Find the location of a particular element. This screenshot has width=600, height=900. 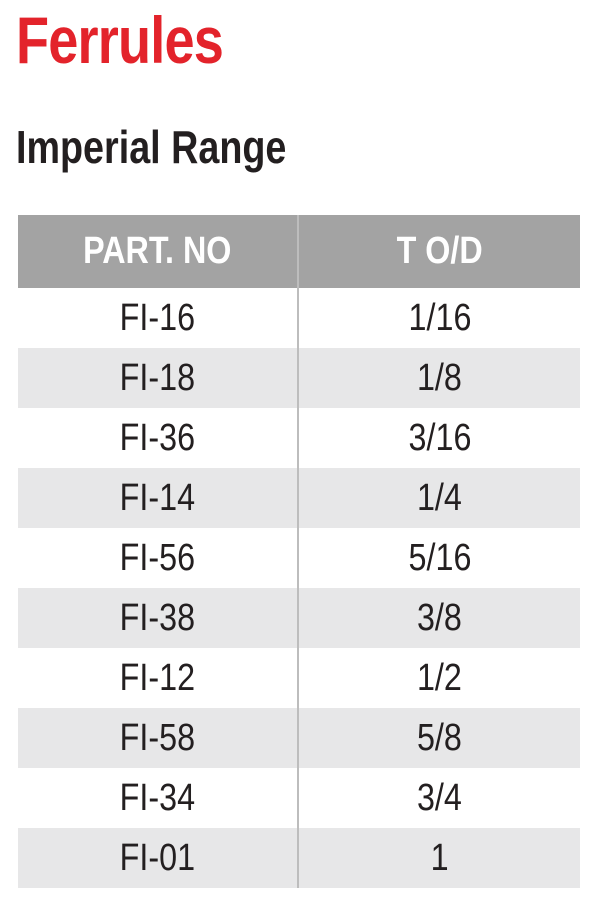

column-header: T O/D is located at coordinates (439, 251).